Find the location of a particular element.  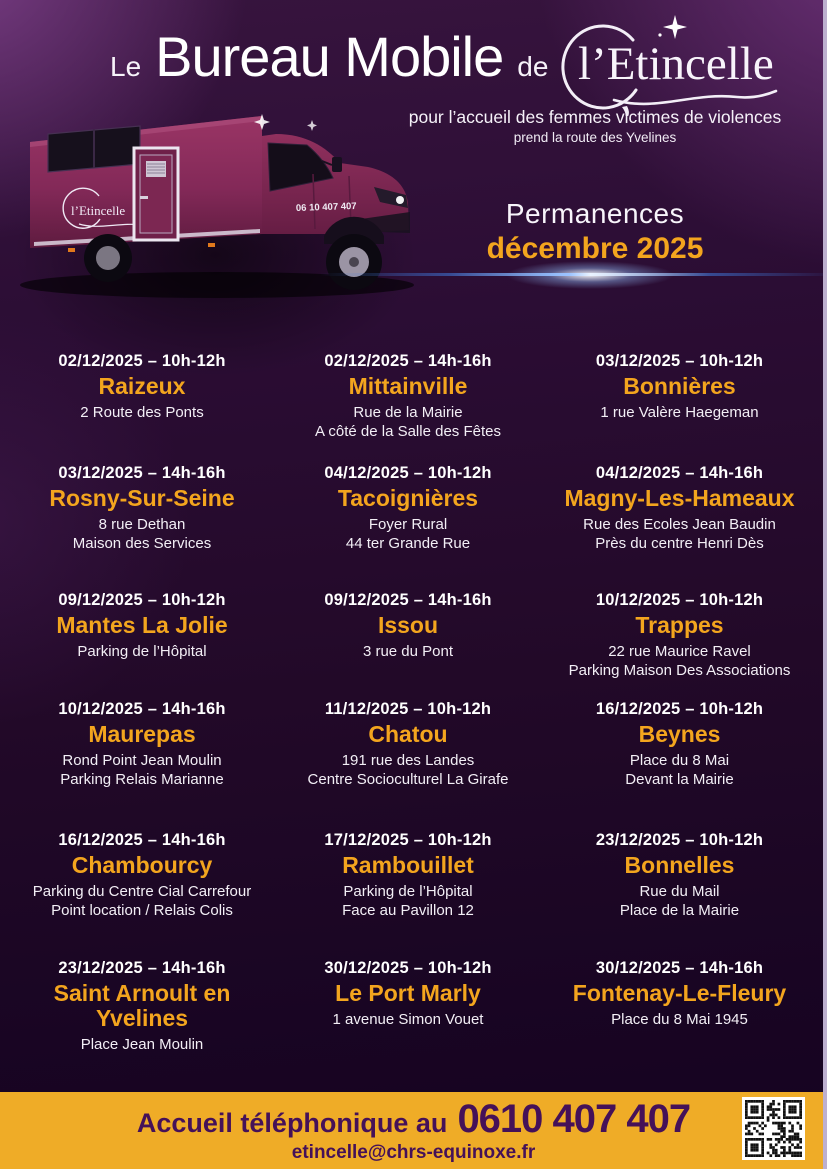

entry-datetime: 30/12/2025 – 14h-16h is located at coordinates (679, 968).